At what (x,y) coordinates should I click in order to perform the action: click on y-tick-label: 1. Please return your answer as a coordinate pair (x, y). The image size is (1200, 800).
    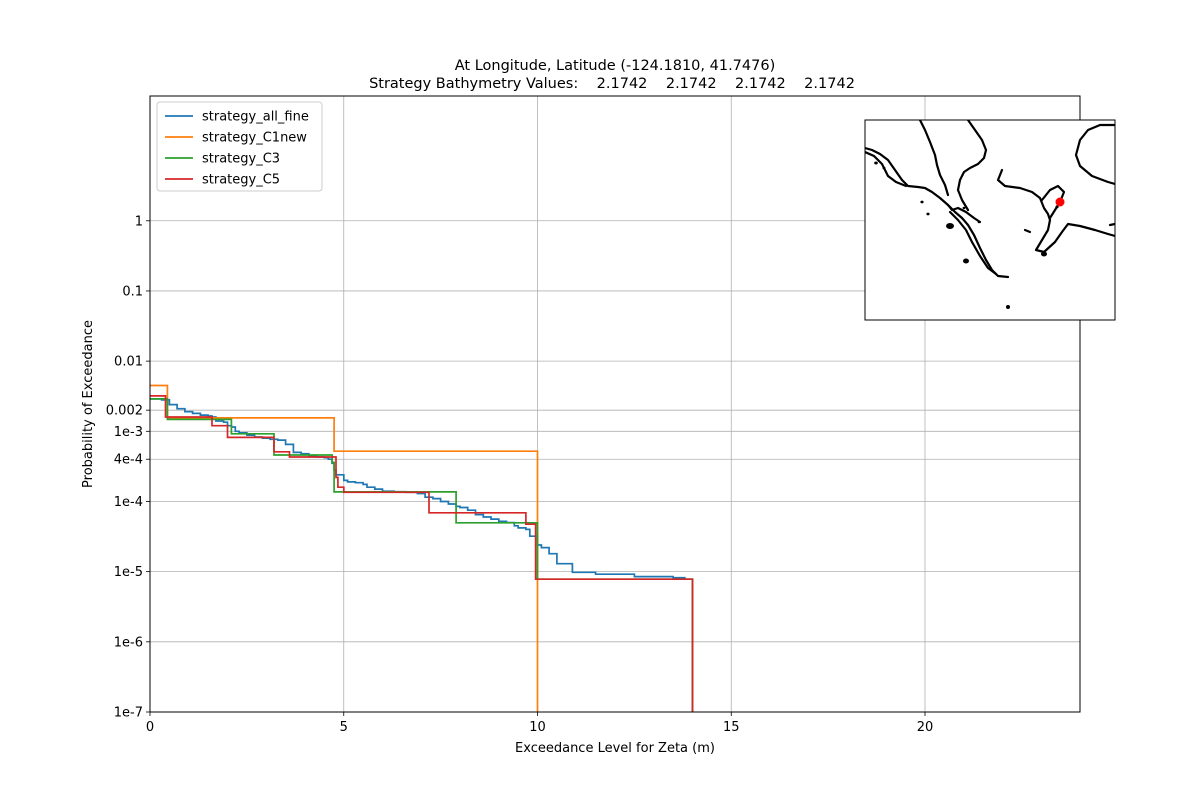
    Looking at the image, I should click on (139, 221).